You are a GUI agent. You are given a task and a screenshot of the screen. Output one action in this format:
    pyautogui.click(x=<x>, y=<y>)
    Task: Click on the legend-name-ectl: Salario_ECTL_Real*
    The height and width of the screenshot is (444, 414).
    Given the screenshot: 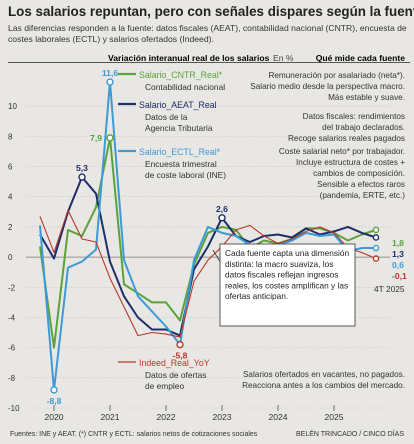 What is the action you would take?
    pyautogui.click(x=180, y=152)
    